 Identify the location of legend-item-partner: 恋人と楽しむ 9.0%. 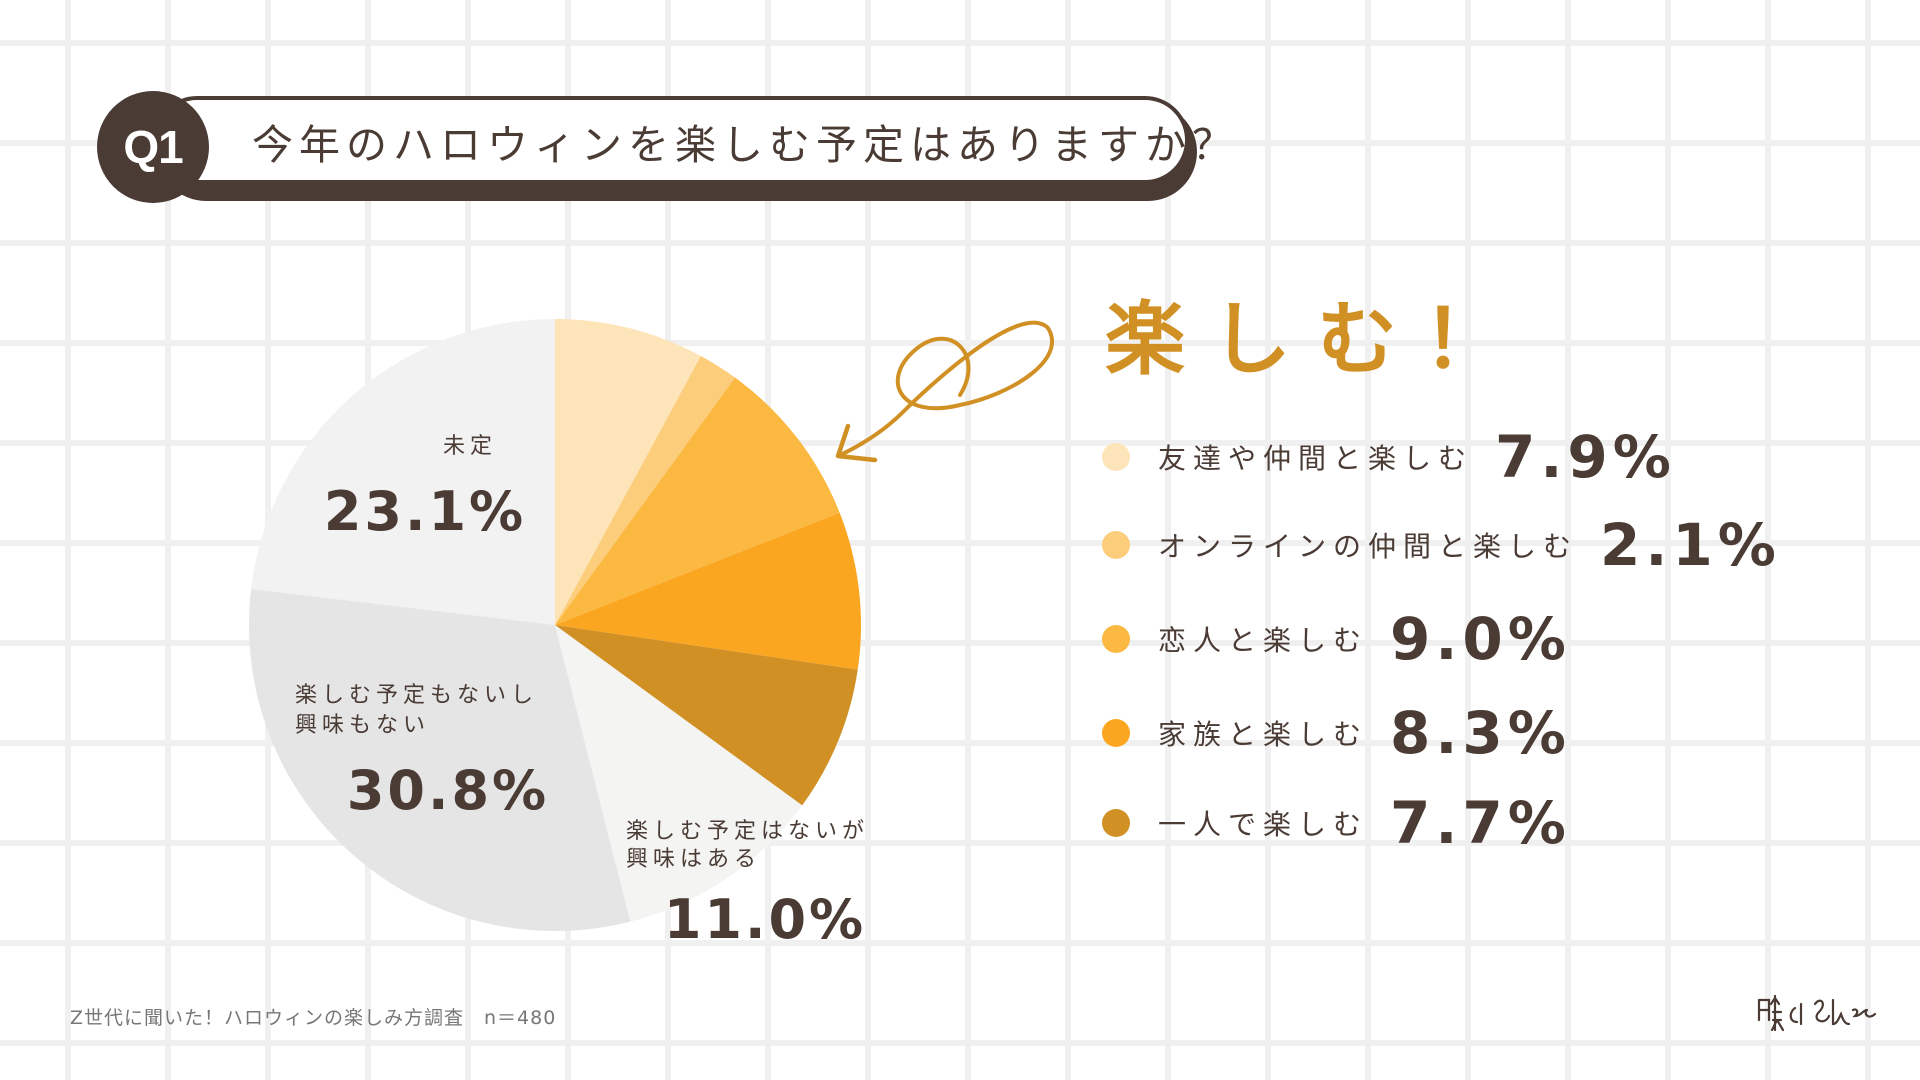
(1336, 639).